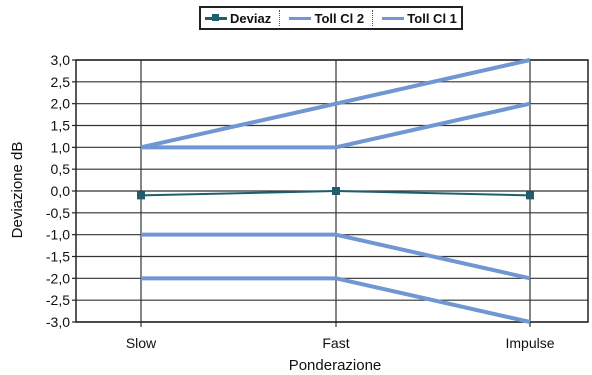 Image resolution: width=592 pixels, height=375 pixels. What do you see at coordinates (58, 278) in the screenshot?
I see `y-tick-label: -2,0` at bounding box center [58, 278].